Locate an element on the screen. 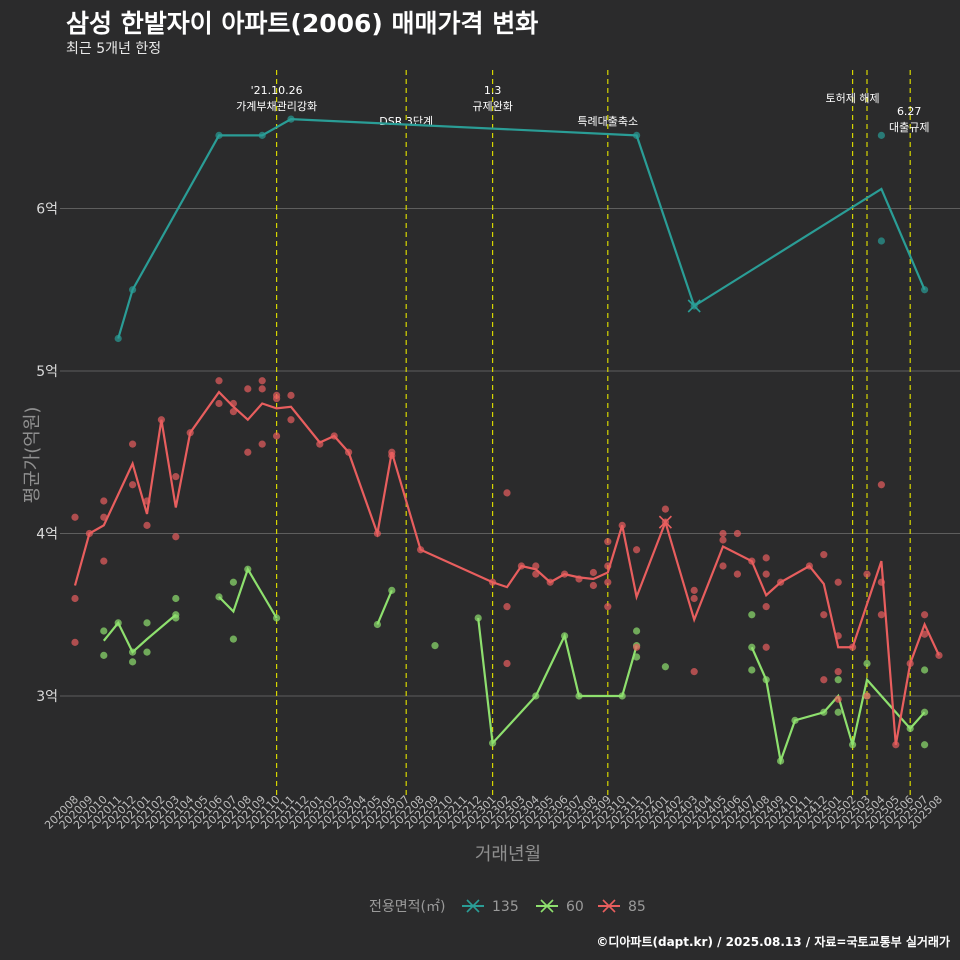 This screenshot has height=960, width=960. y-axis-labels: 3억 4억 5억 6억 is located at coordinates (47, 454).